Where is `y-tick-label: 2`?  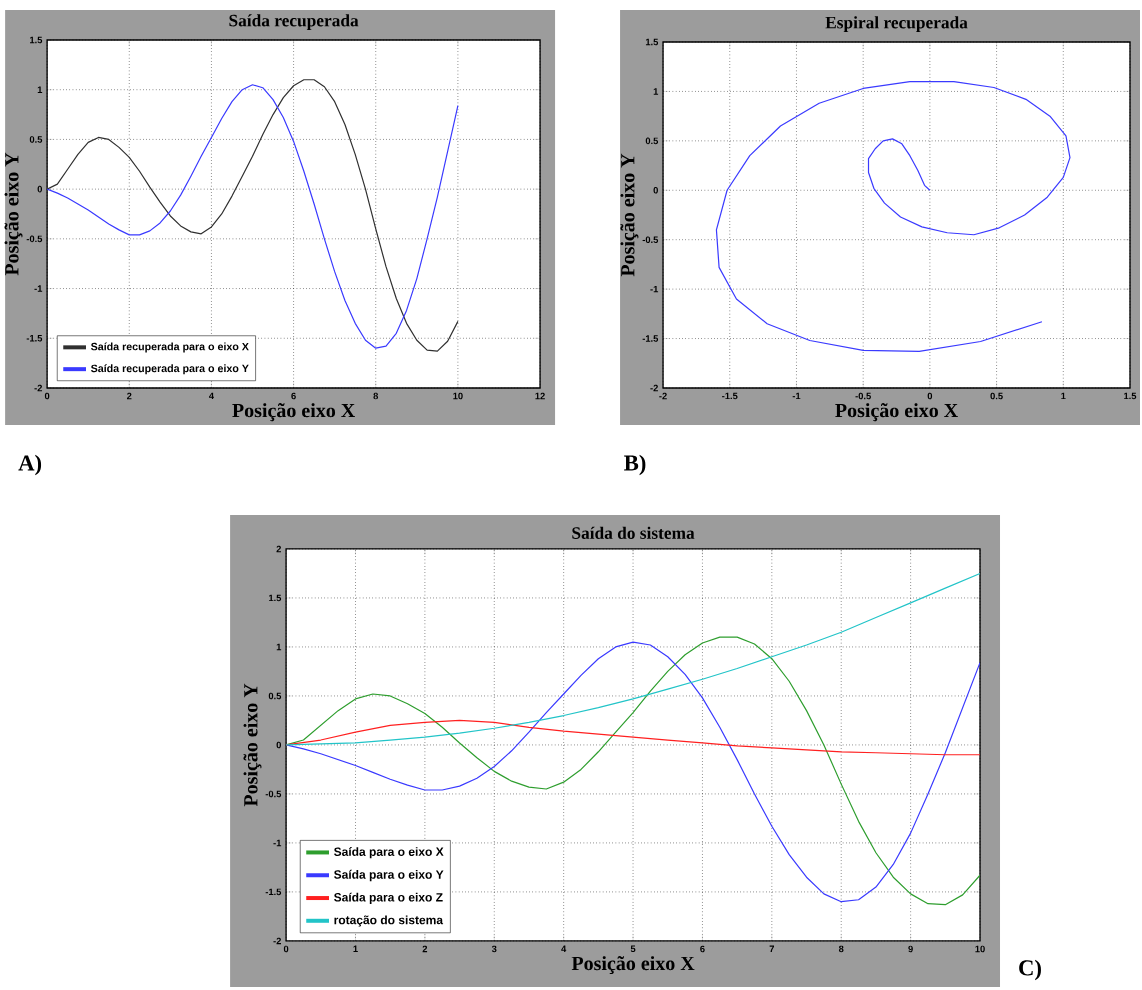 y-tick-label: 2 is located at coordinates (278, 549).